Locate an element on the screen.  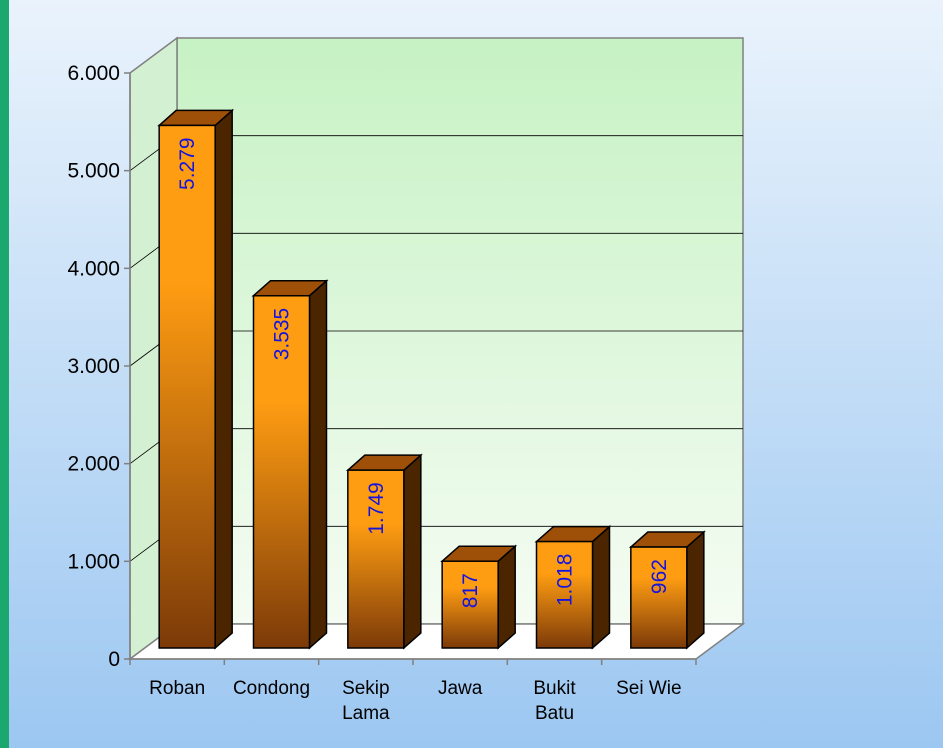
y-tick-label: 6.000 is located at coordinates (93, 73).